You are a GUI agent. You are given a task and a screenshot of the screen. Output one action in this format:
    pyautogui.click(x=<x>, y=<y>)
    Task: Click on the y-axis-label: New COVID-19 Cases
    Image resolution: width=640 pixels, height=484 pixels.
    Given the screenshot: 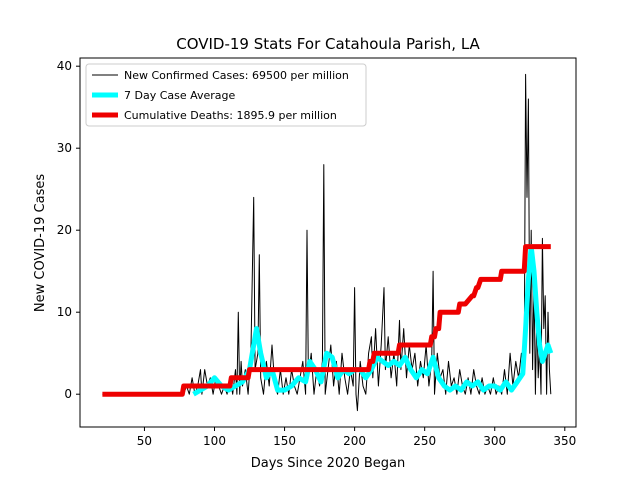 What is the action you would take?
    pyautogui.click(x=40, y=243)
    